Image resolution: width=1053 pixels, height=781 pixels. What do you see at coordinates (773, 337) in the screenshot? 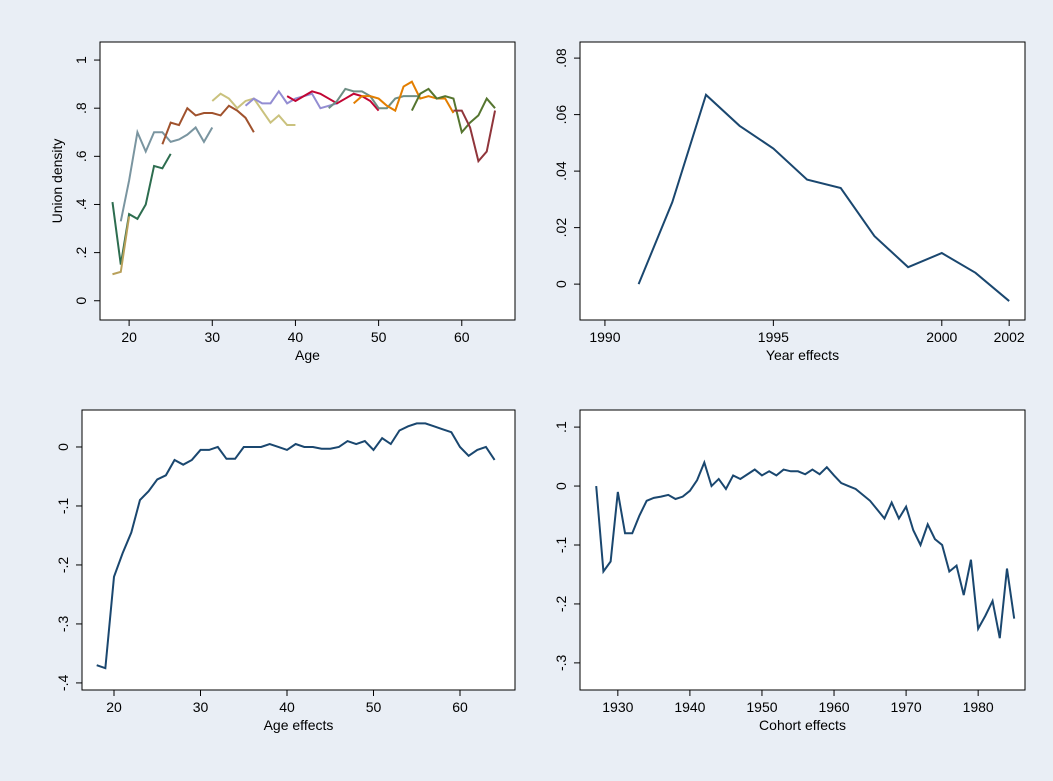
I see `x-tick-label: 1995` at bounding box center [773, 337].